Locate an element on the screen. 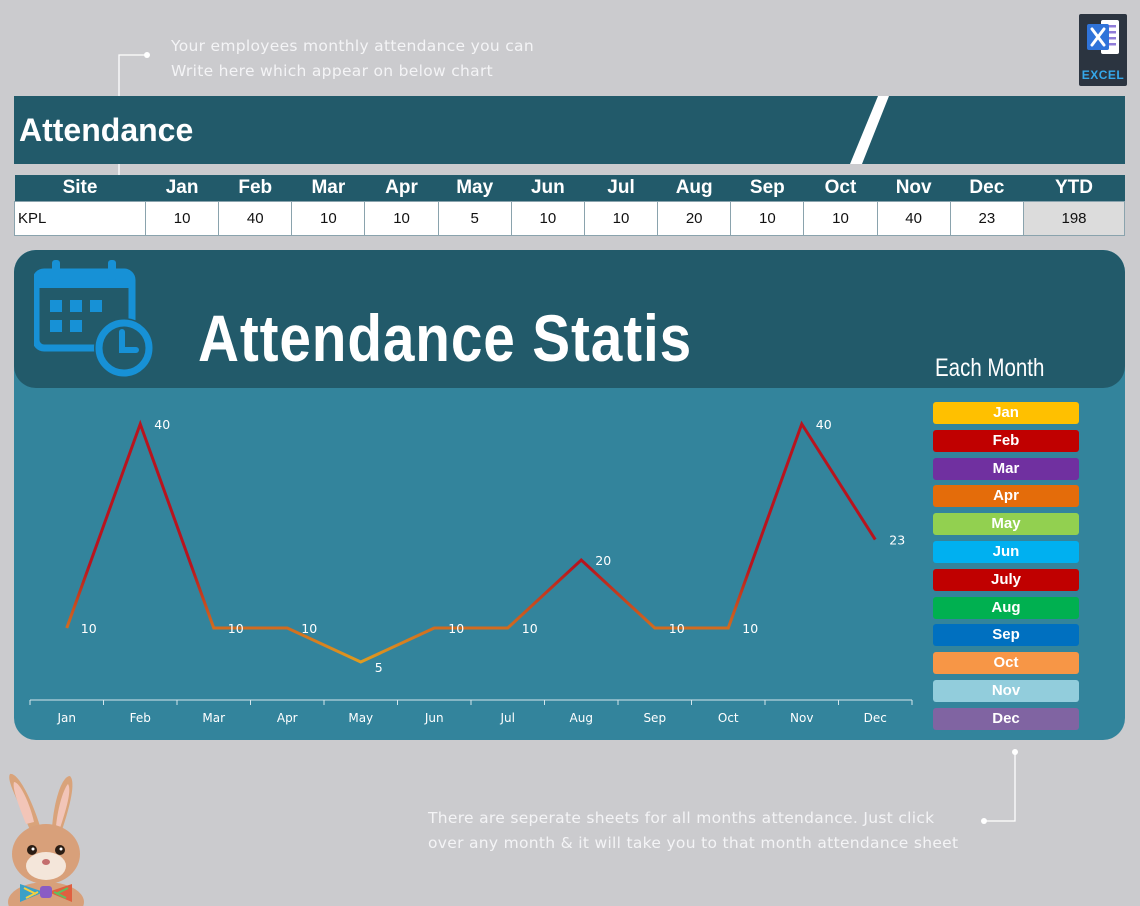 The width and height of the screenshot is (1140, 906). x-tick-label-aug: Aug is located at coordinates (581, 718).